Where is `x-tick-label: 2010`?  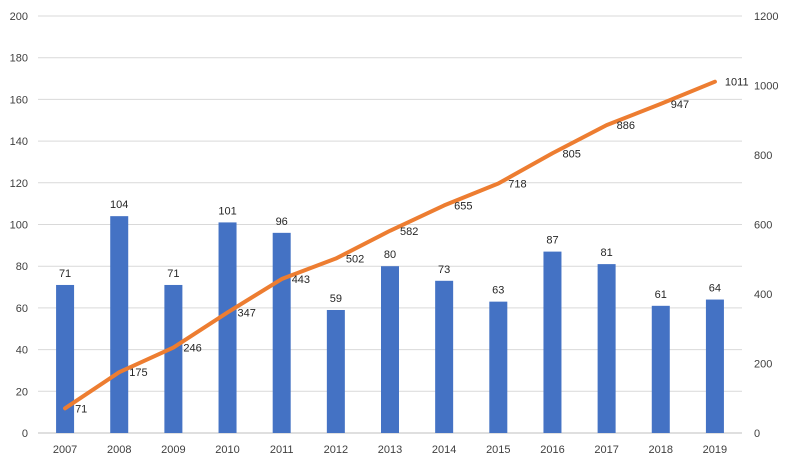
x-tick-label: 2010 is located at coordinates (227, 450).